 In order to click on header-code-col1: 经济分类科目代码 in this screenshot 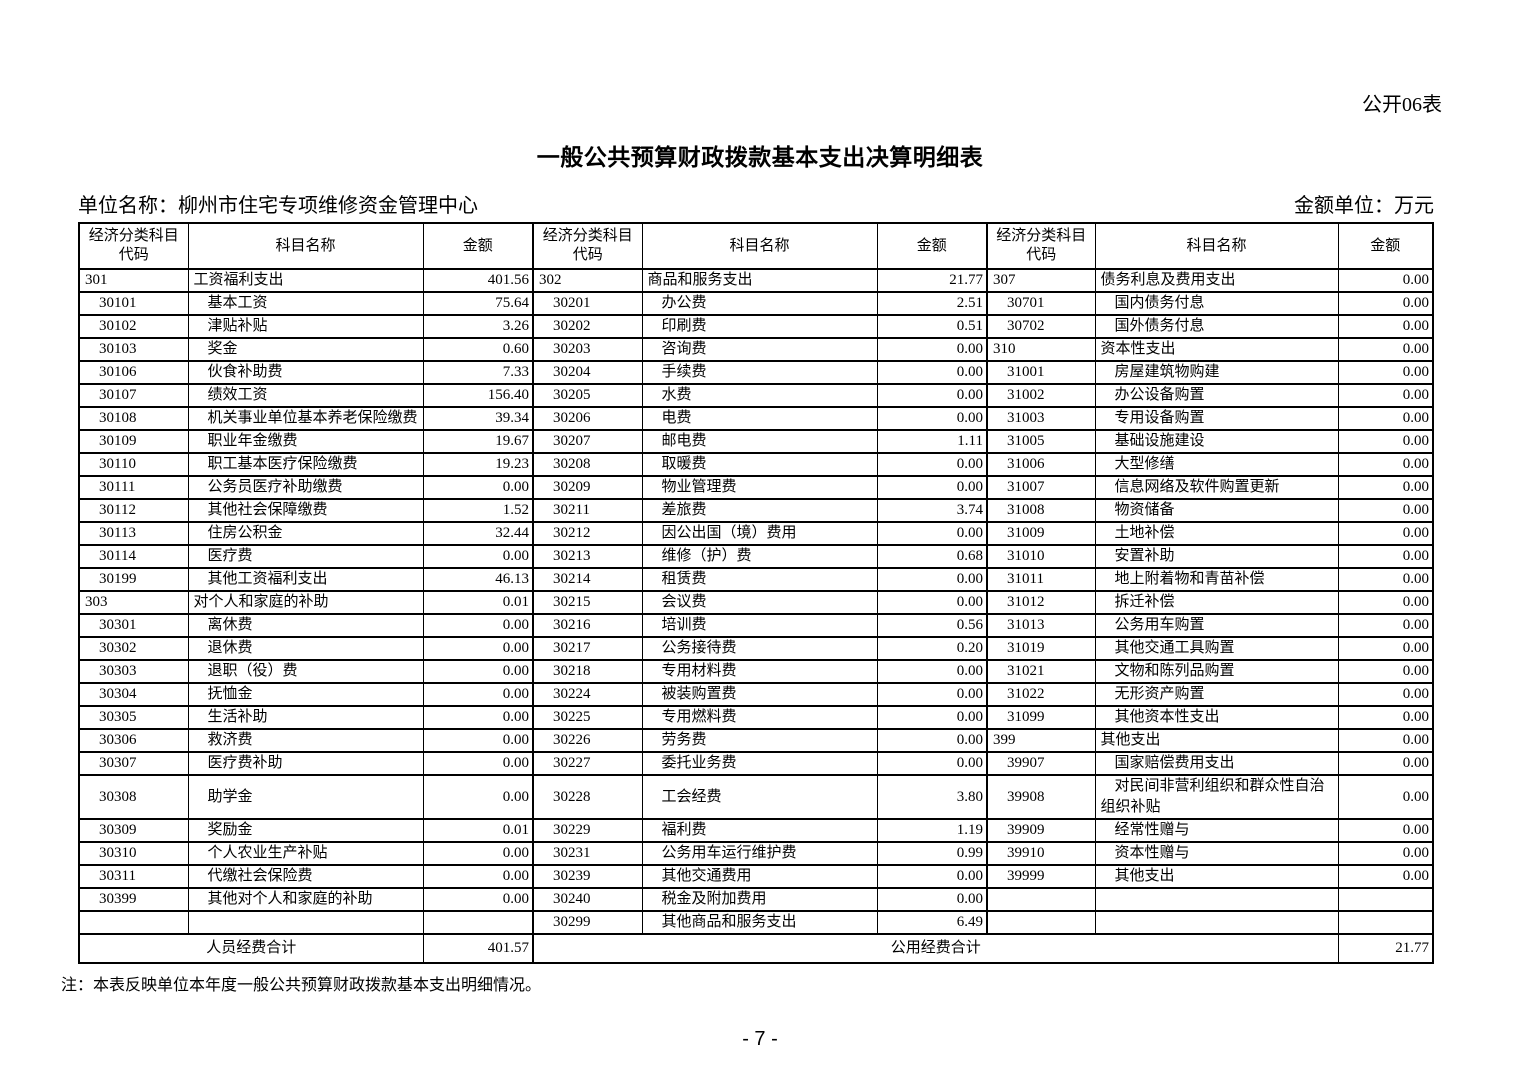, I will do `click(133, 246)`.